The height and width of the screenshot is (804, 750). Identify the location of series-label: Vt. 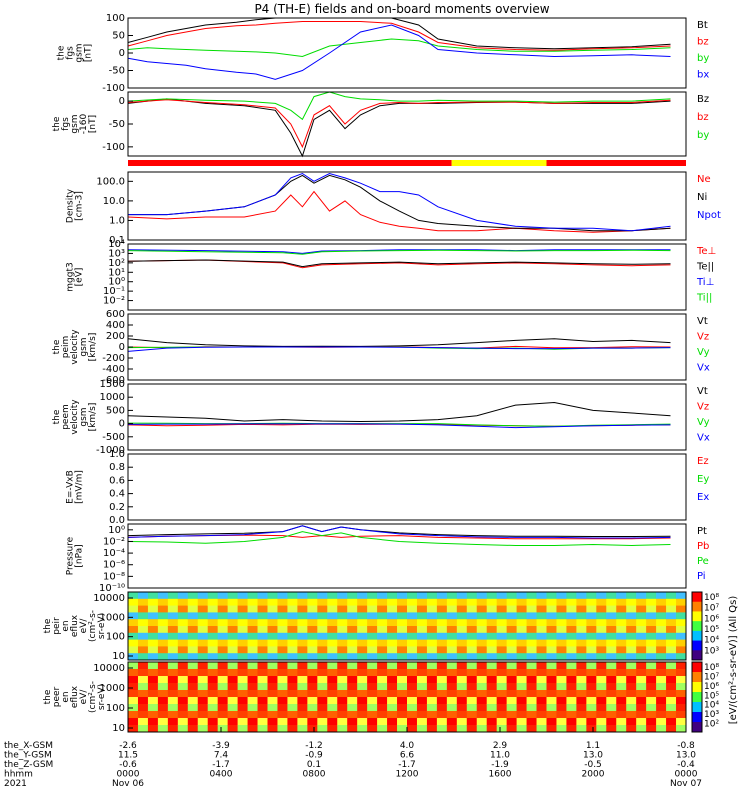
(702, 321).